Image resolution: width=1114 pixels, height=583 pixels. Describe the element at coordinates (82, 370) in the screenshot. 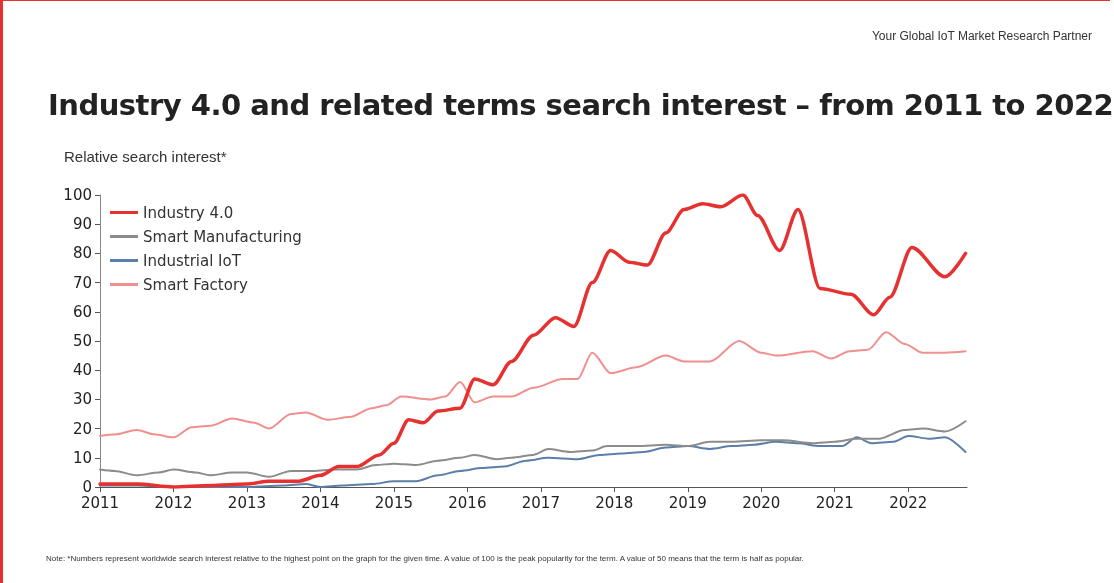

I see `y-tick-label: 40` at that location.